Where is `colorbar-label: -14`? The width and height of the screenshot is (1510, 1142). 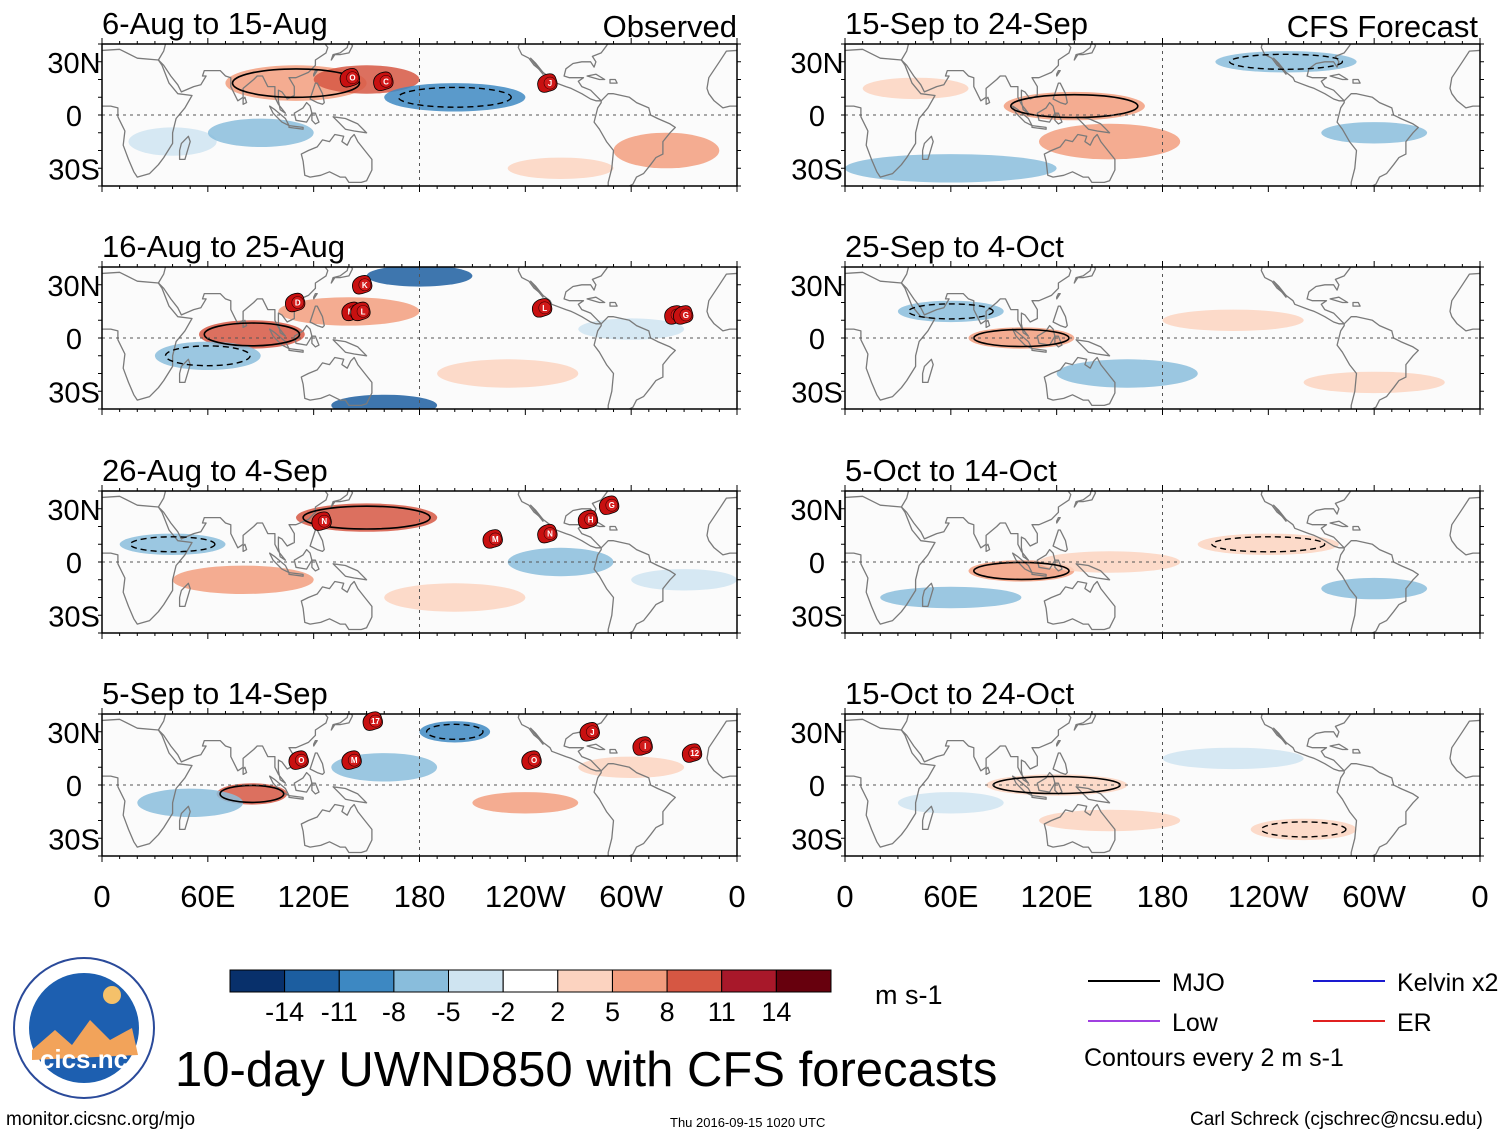 colorbar-label: -14 is located at coordinates (284, 1012).